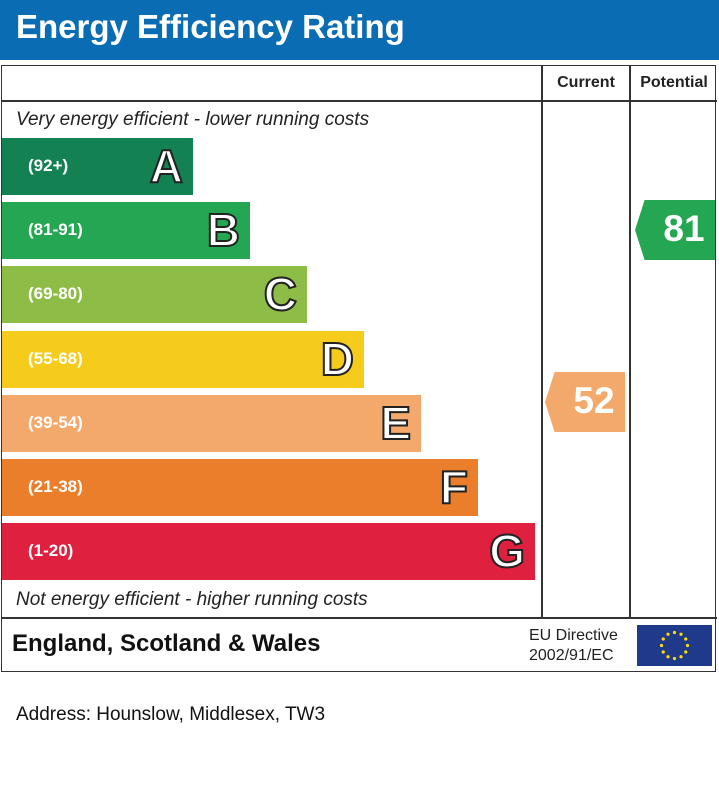 The width and height of the screenshot is (719, 805). What do you see at coordinates (48, 165) in the screenshot?
I see `band-range: (92+)` at bounding box center [48, 165].